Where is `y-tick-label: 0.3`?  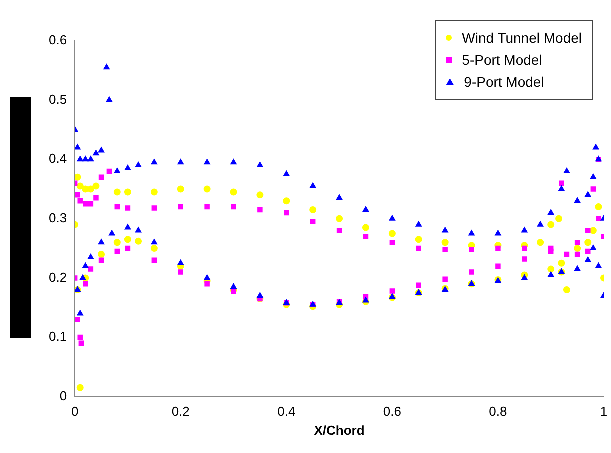
y-tick-label: 0.3 is located at coordinates (58, 218).